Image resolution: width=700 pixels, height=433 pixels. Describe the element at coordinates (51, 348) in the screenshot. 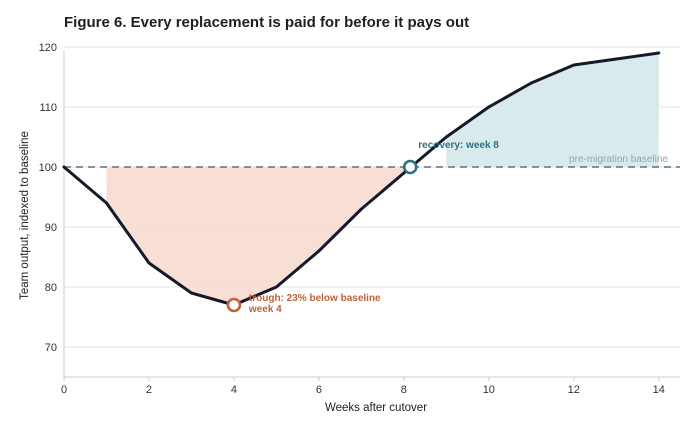

I see `y-tick-label: 70` at that location.